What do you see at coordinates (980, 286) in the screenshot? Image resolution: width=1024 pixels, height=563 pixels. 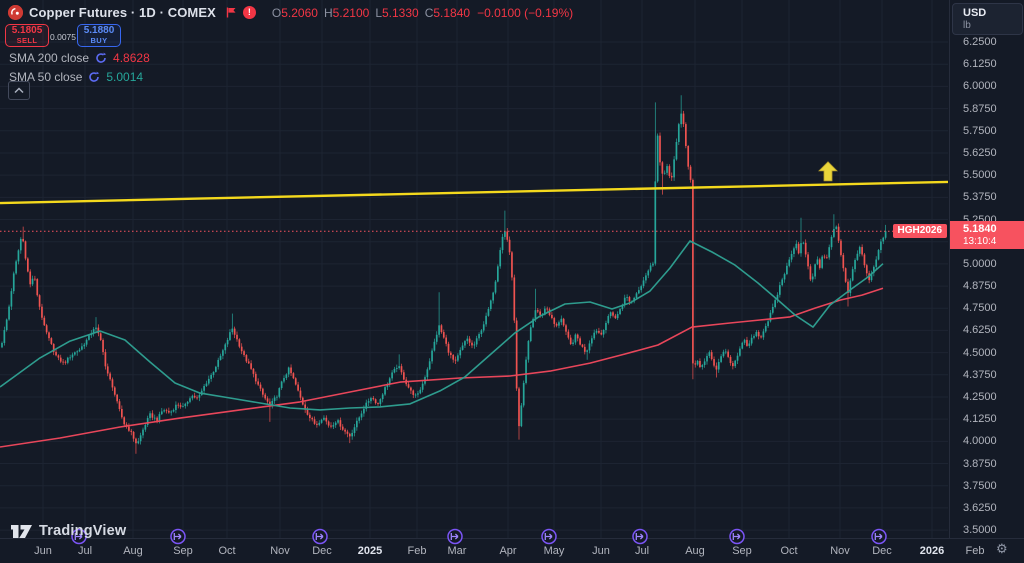 I see `price-tick: 4.8750` at bounding box center [980, 286].